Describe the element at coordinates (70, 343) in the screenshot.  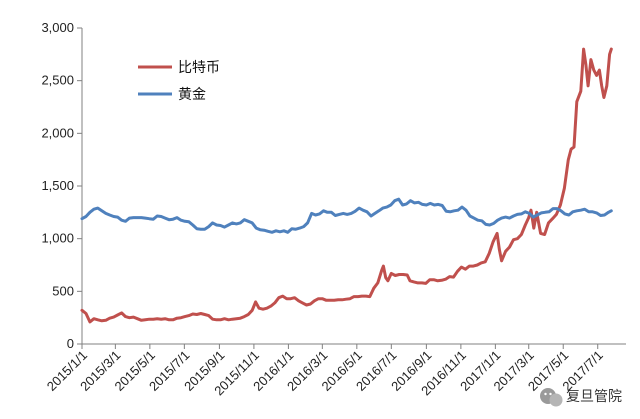
I see `y-tick-label: 0` at that location.